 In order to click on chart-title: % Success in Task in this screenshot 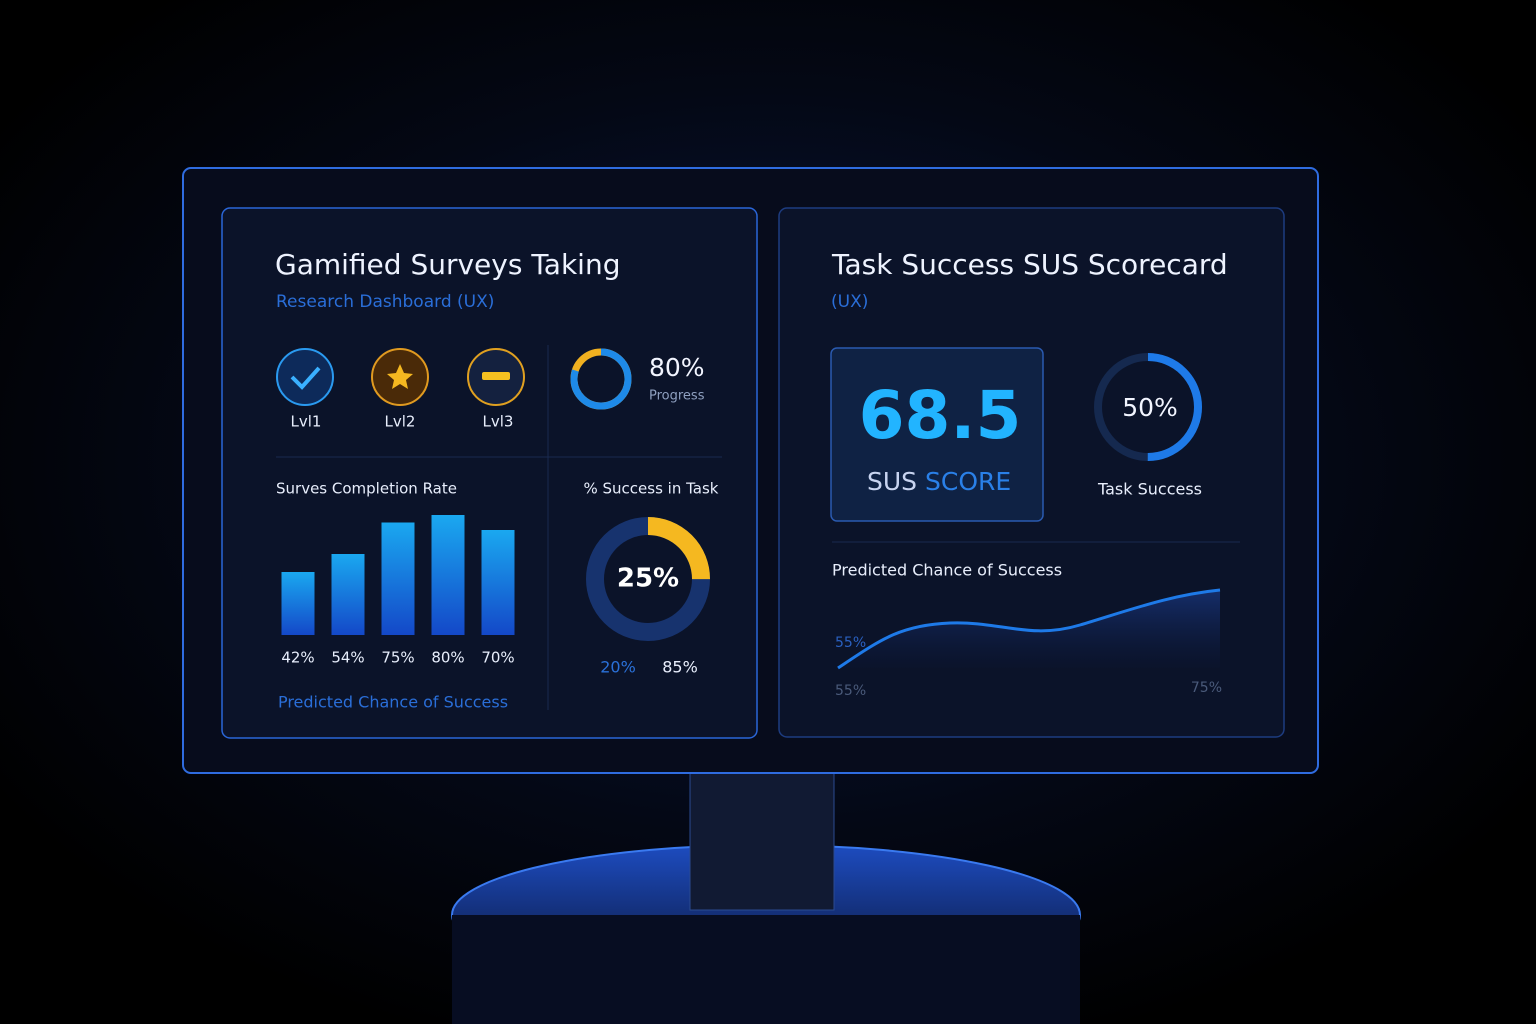, I will do `click(651, 489)`.